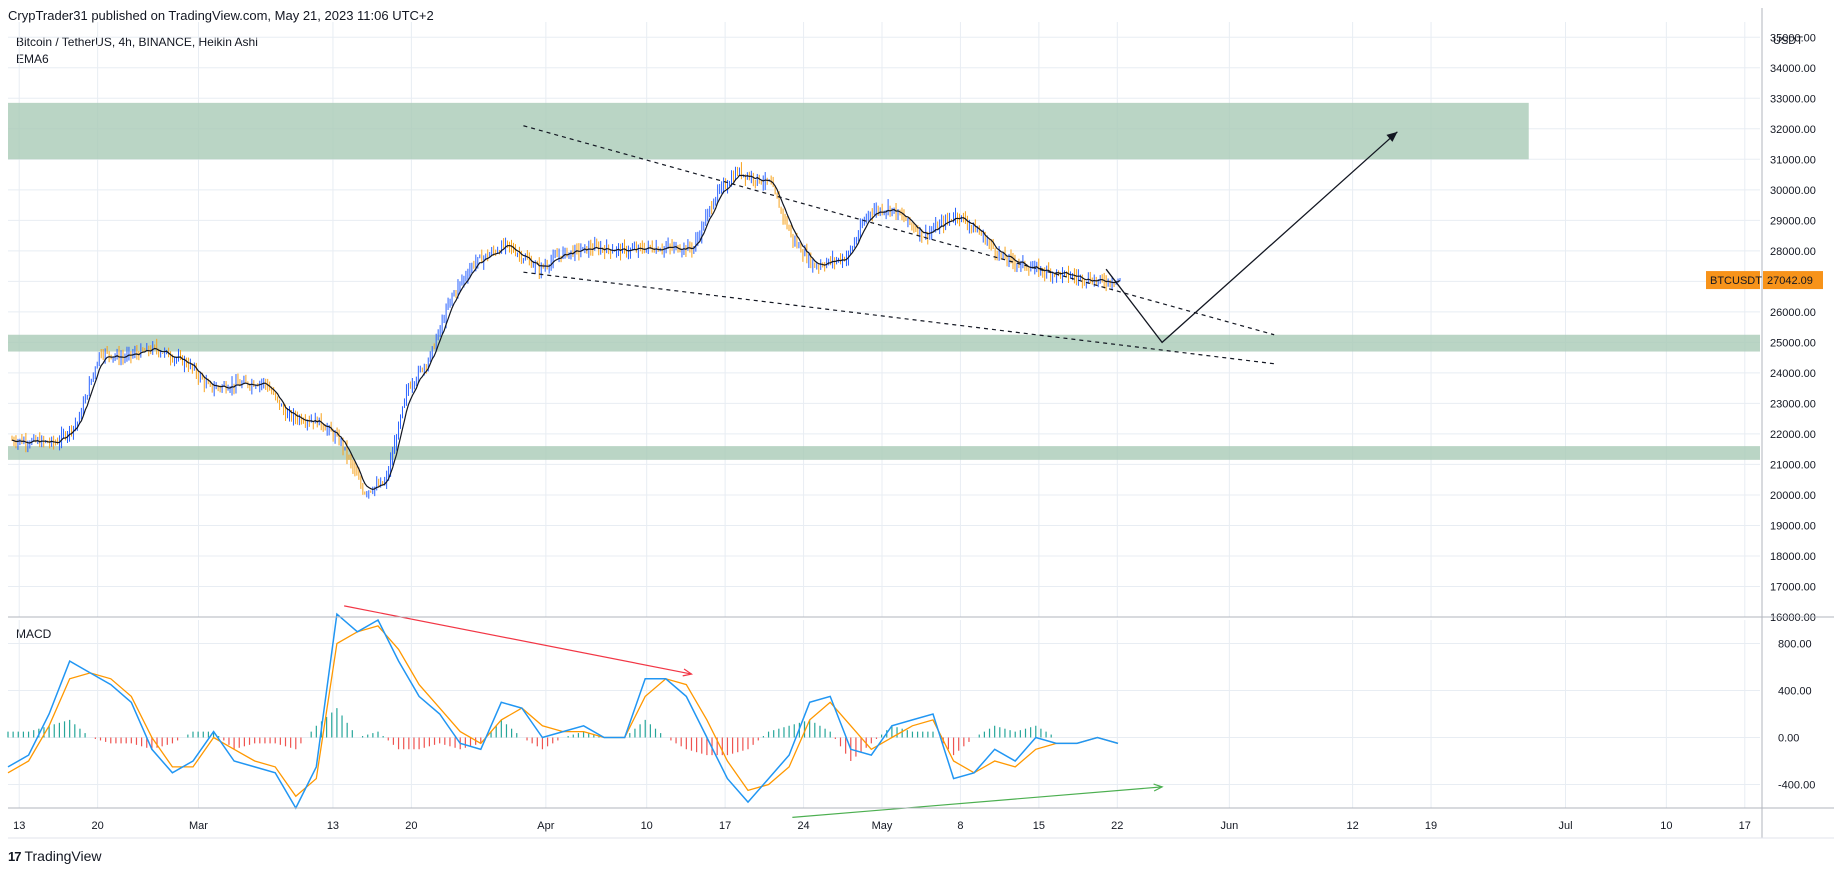  What do you see at coordinates (1793, 465) in the screenshot?
I see `y-tick-label: 21000.00` at bounding box center [1793, 465].